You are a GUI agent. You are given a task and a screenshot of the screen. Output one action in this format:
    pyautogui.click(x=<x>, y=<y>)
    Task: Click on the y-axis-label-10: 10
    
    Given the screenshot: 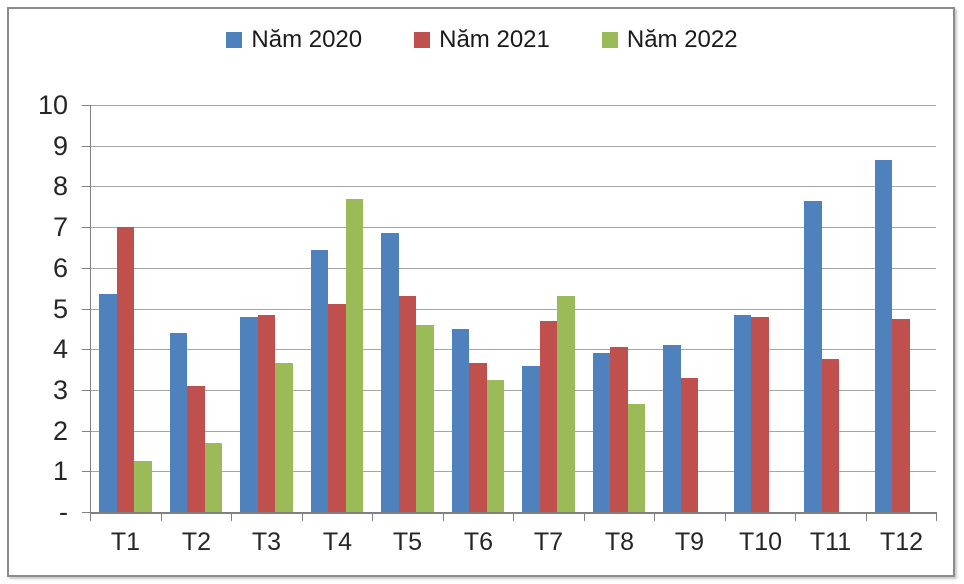 What is the action you would take?
    pyautogui.click(x=52, y=105)
    